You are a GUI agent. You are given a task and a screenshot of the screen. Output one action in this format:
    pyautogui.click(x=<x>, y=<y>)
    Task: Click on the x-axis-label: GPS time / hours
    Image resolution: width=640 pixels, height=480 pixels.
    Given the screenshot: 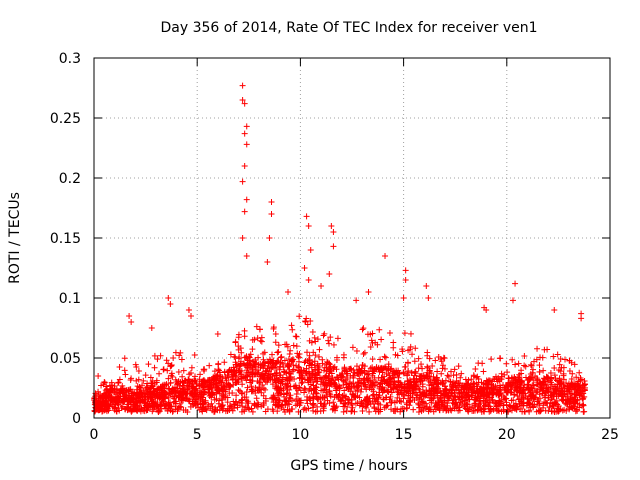 What is the action you would take?
    pyautogui.click(x=348, y=466)
    